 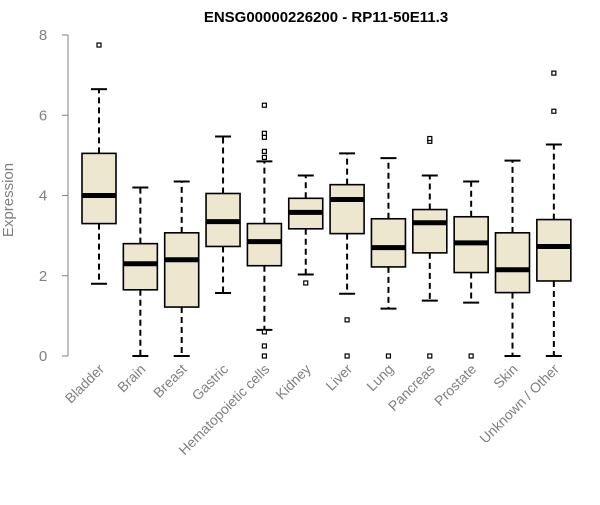 I want to click on y-tick-label: 8, so click(x=43, y=35).